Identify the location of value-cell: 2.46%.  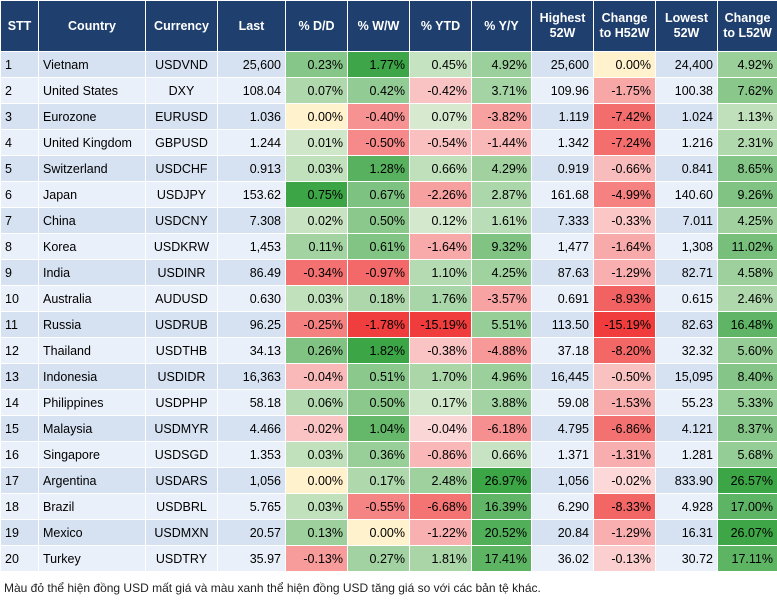
(747, 299).